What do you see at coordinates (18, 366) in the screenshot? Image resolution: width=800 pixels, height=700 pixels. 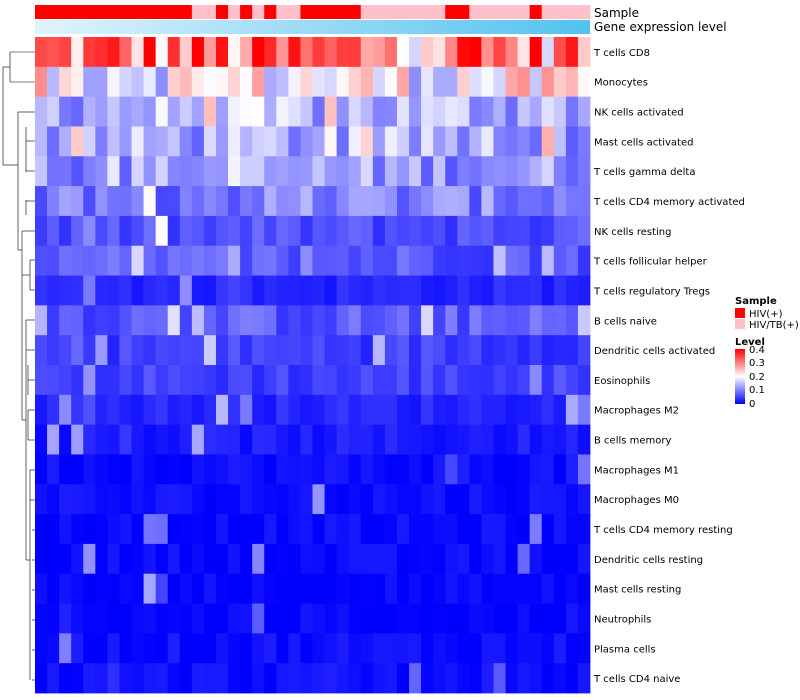 I see `row-dendrogram` at bounding box center [18, 366].